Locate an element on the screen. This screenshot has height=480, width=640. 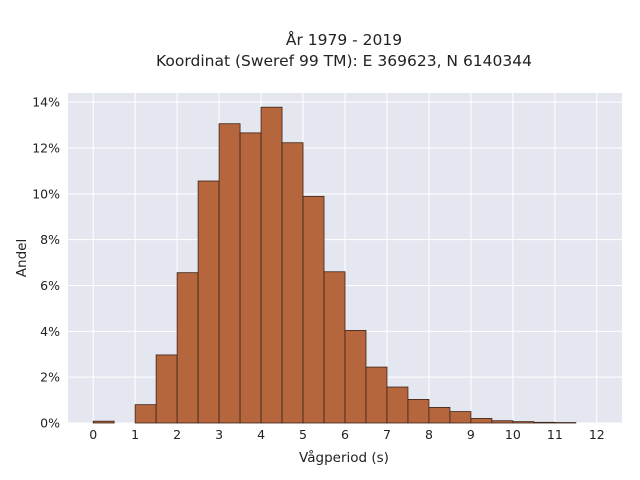
x-tick-label: 0 is located at coordinates (93, 434).